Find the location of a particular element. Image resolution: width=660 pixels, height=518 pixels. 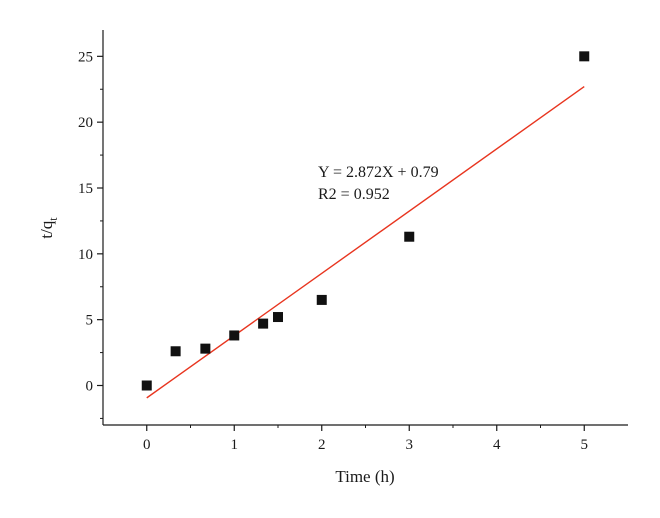

x-tick-label-4: 4 is located at coordinates (497, 445).